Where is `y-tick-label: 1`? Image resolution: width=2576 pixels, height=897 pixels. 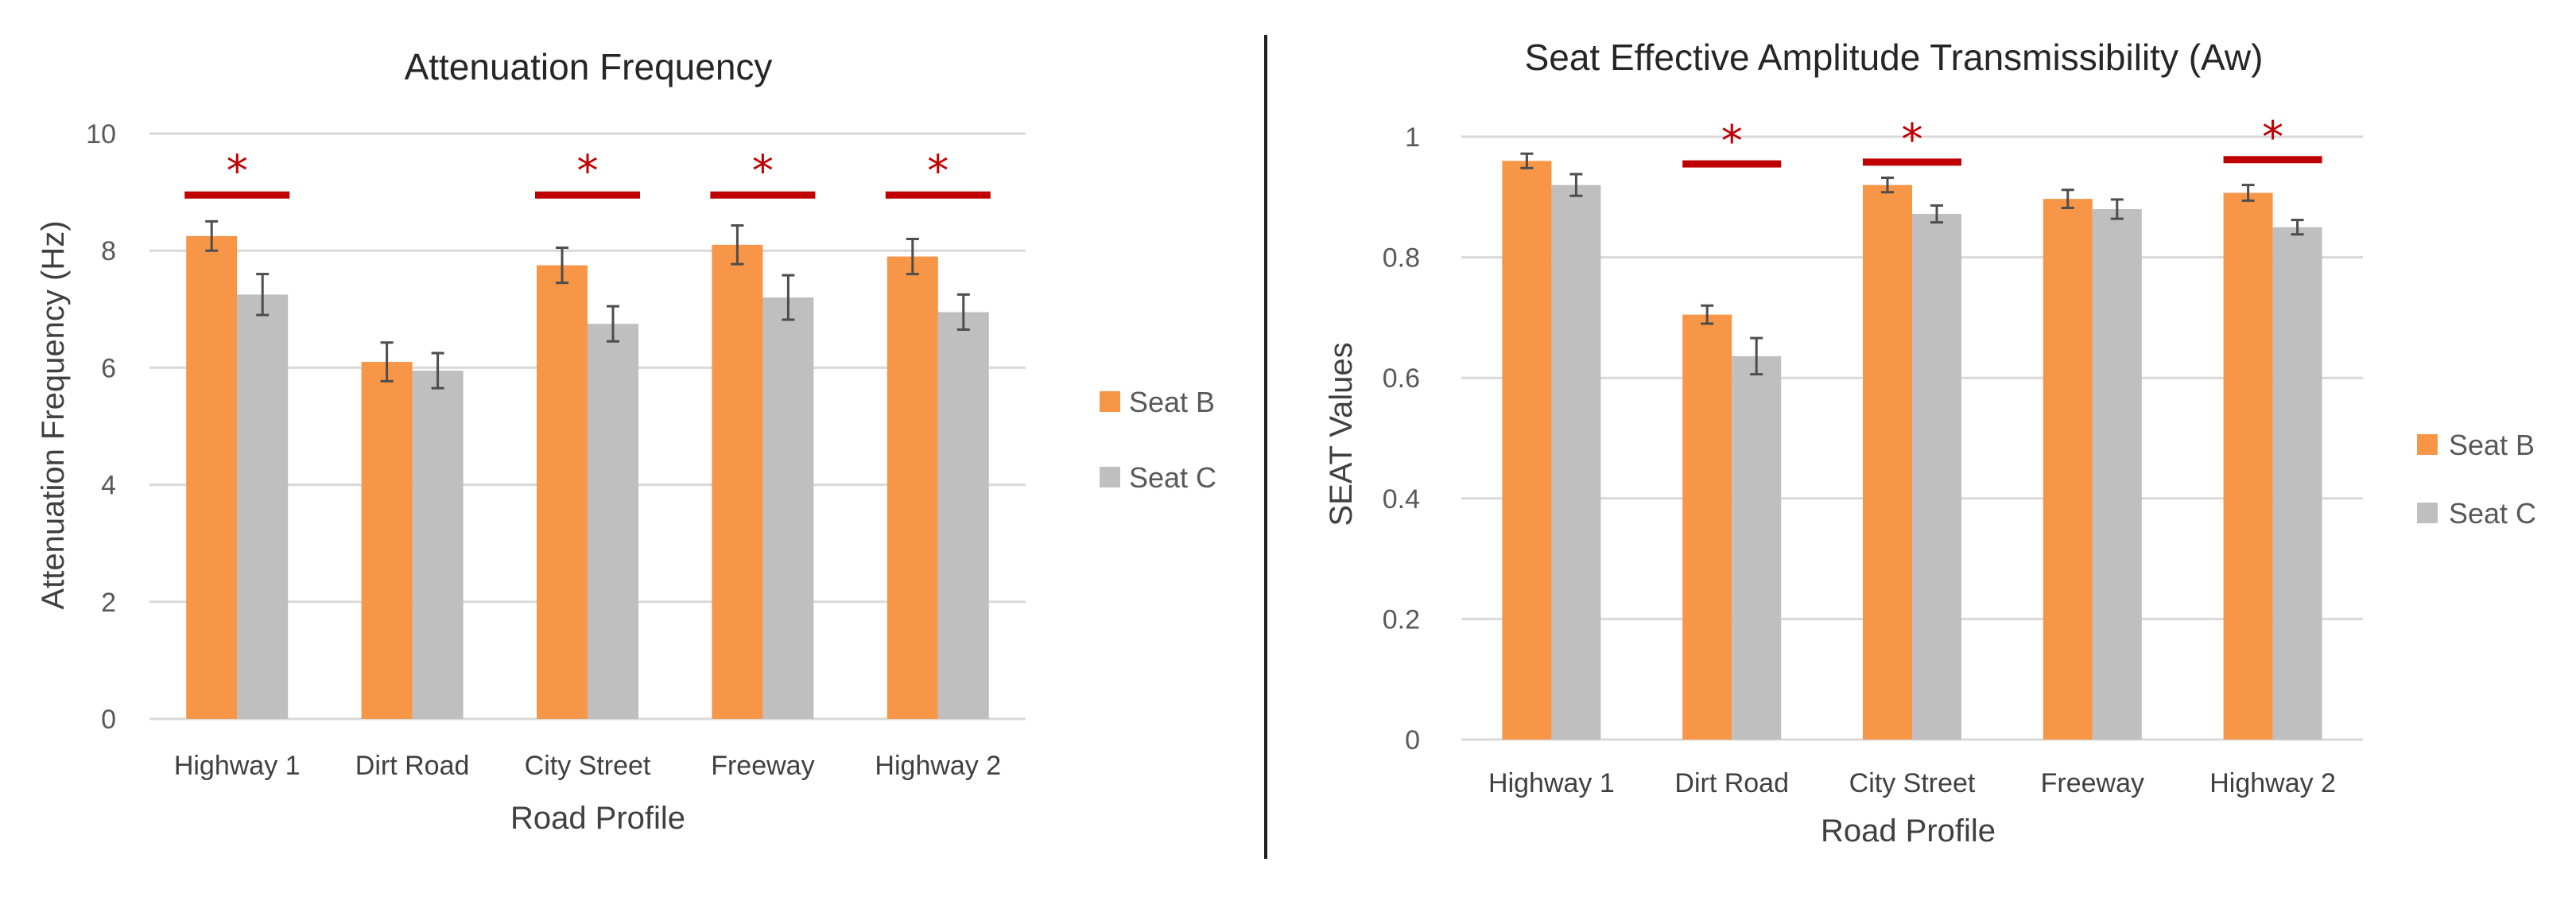 y-tick-label: 1 is located at coordinates (1413, 137).